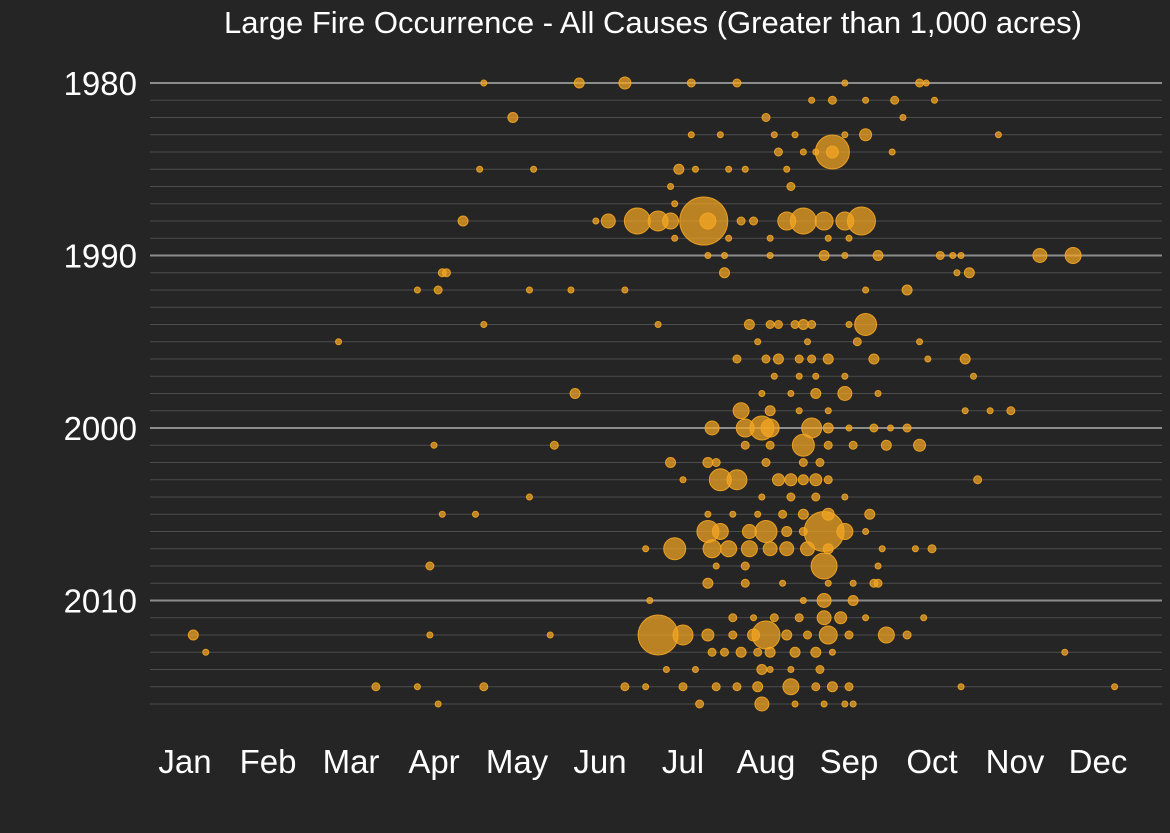 This screenshot has width=1170, height=833. I want to click on x-tick-label: Jan, so click(184, 761).